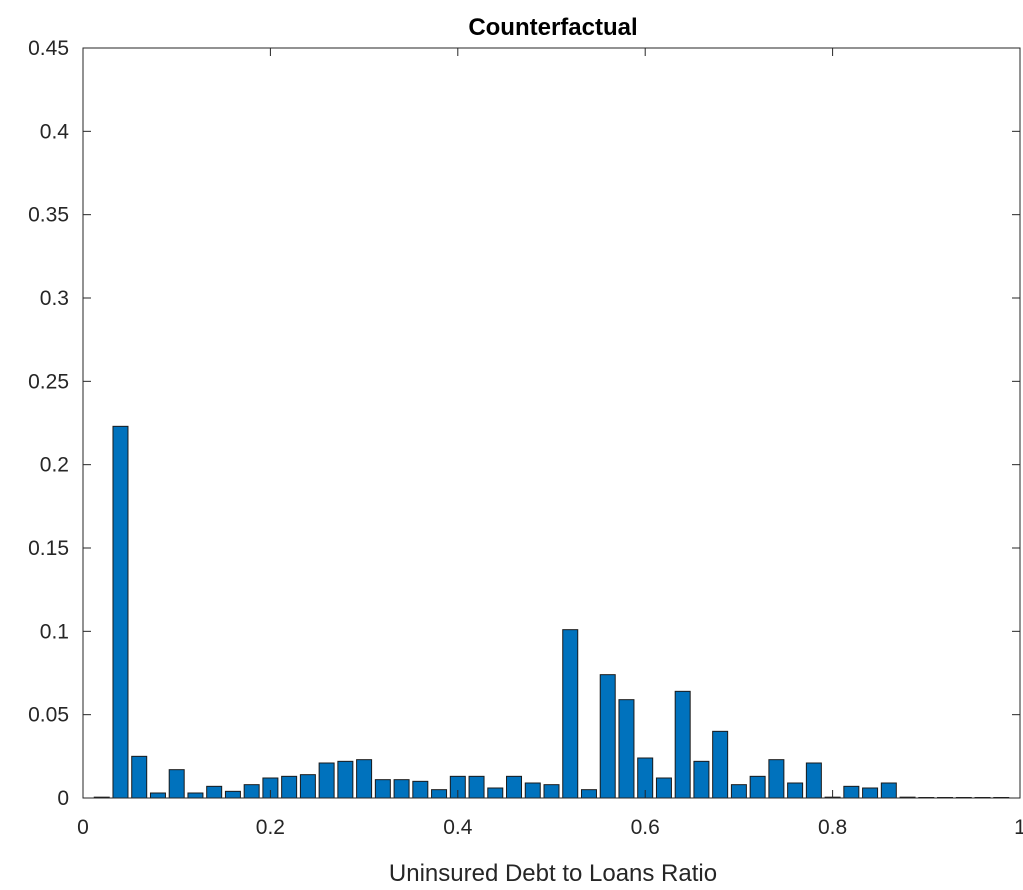 This screenshot has width=1023, height=890. Describe the element at coordinates (48, 548) in the screenshot. I see `y-tick-label: 0.15` at that location.